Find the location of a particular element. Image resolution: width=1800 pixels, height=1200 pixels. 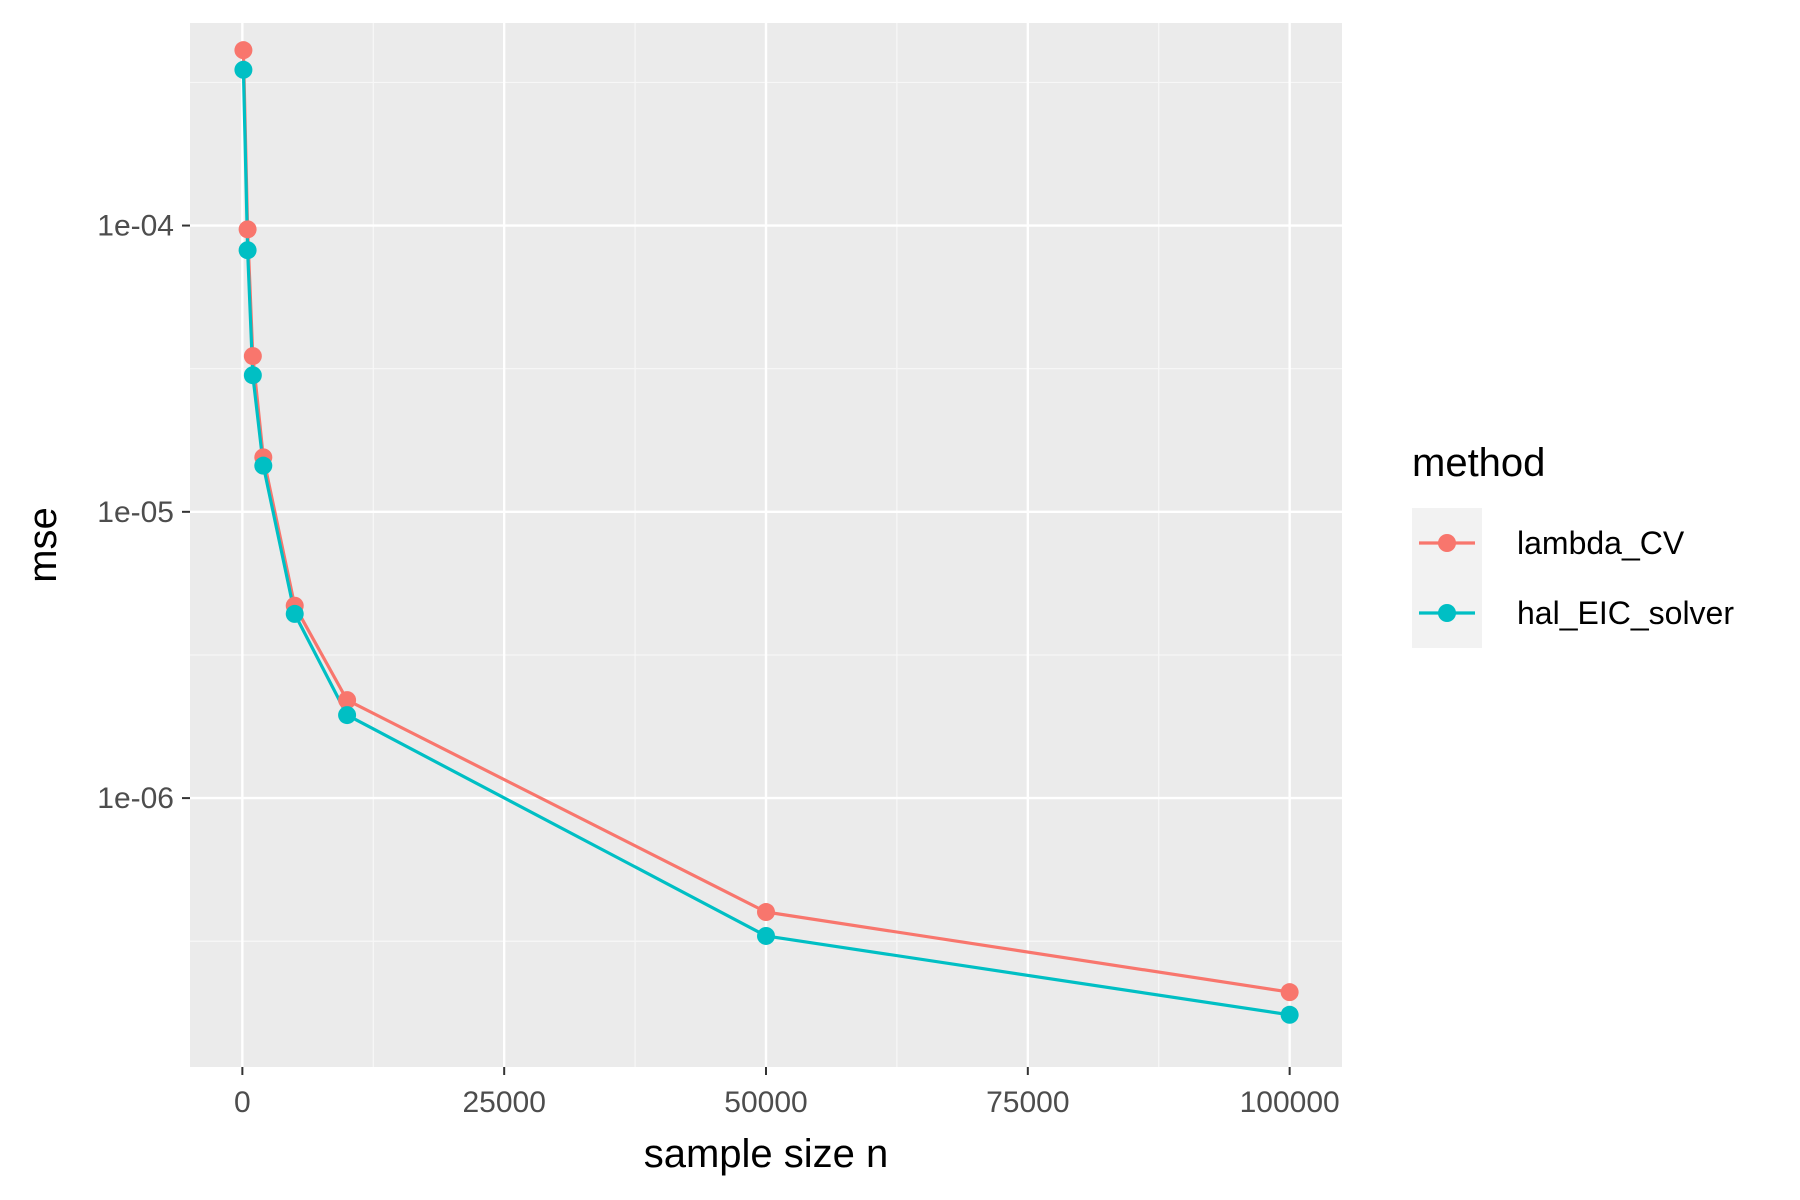

legend: method lambda_CV hal_EIC_solver is located at coordinates (1573, 544).